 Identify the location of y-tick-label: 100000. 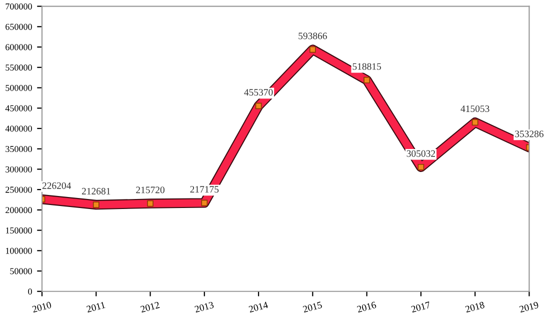
(19, 251).